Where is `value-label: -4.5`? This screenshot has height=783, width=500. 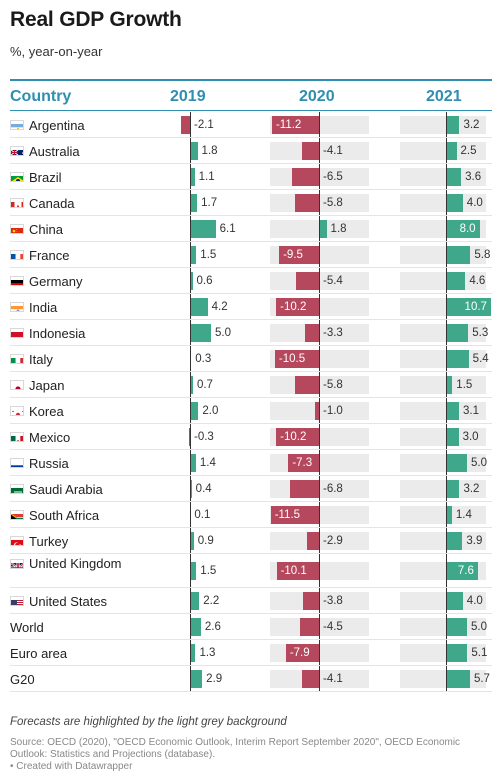
value-label: -4.5 is located at coordinates (333, 627).